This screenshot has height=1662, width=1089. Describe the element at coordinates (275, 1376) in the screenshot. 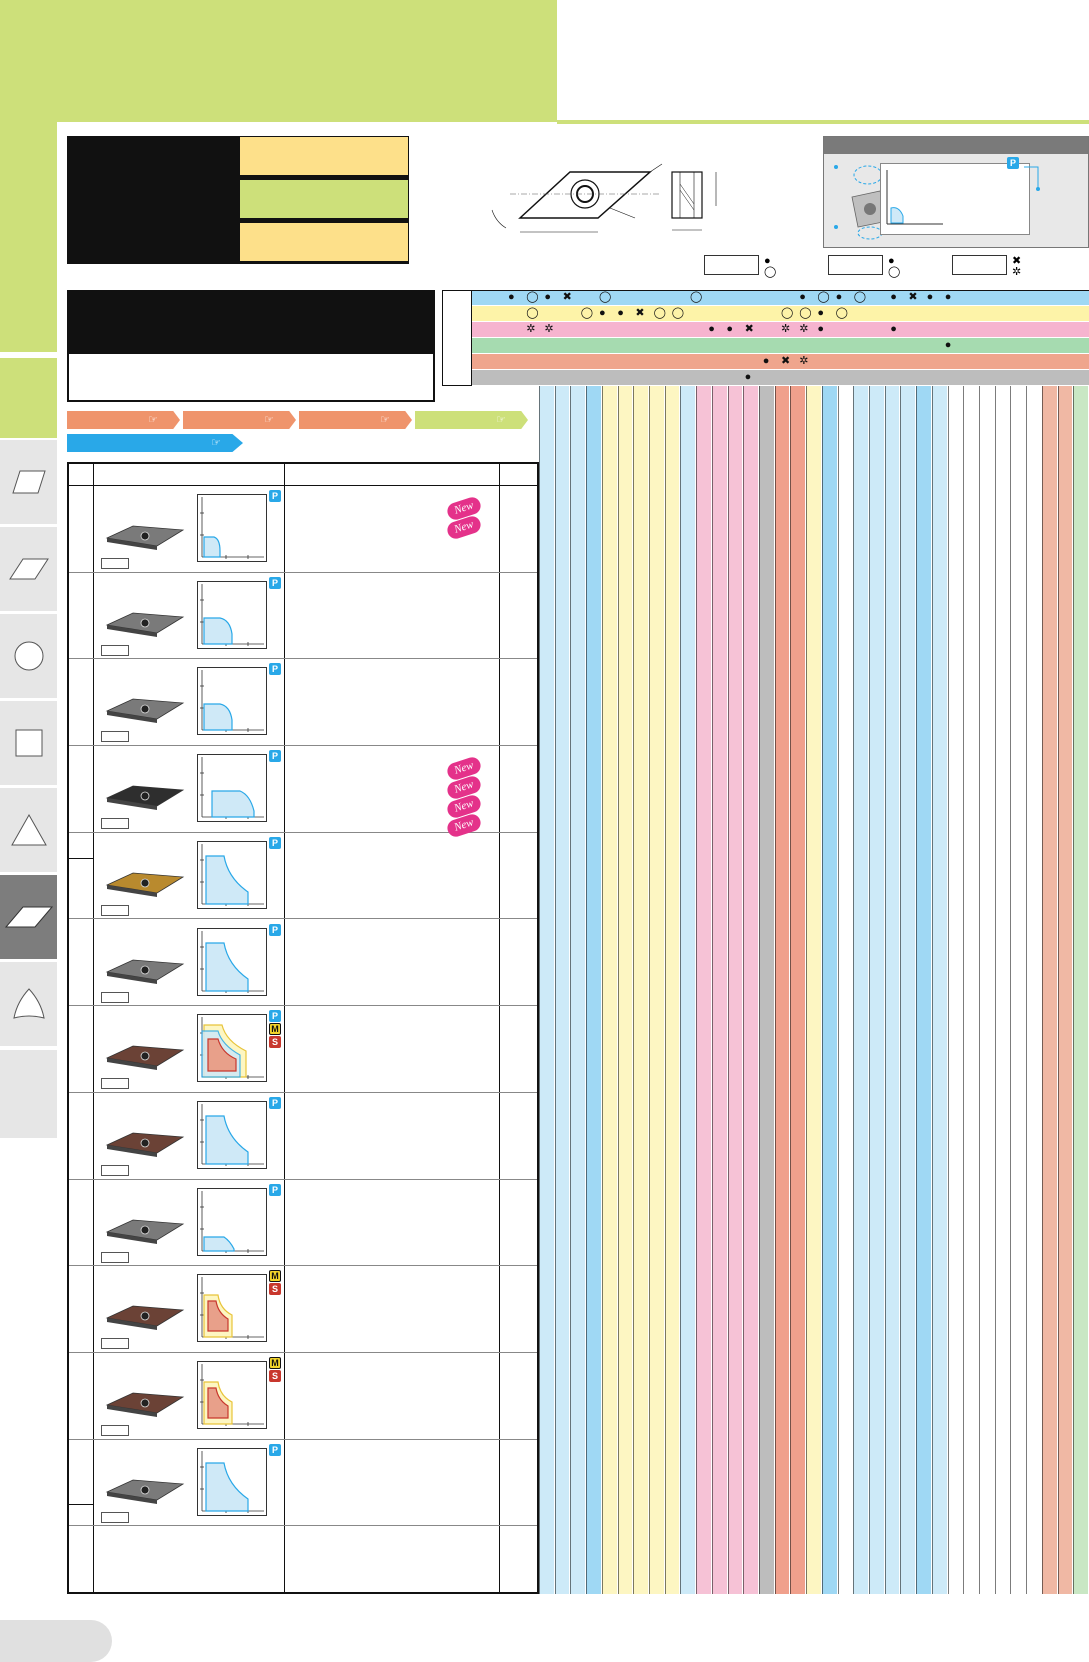

I see `s-badge: S` at that location.